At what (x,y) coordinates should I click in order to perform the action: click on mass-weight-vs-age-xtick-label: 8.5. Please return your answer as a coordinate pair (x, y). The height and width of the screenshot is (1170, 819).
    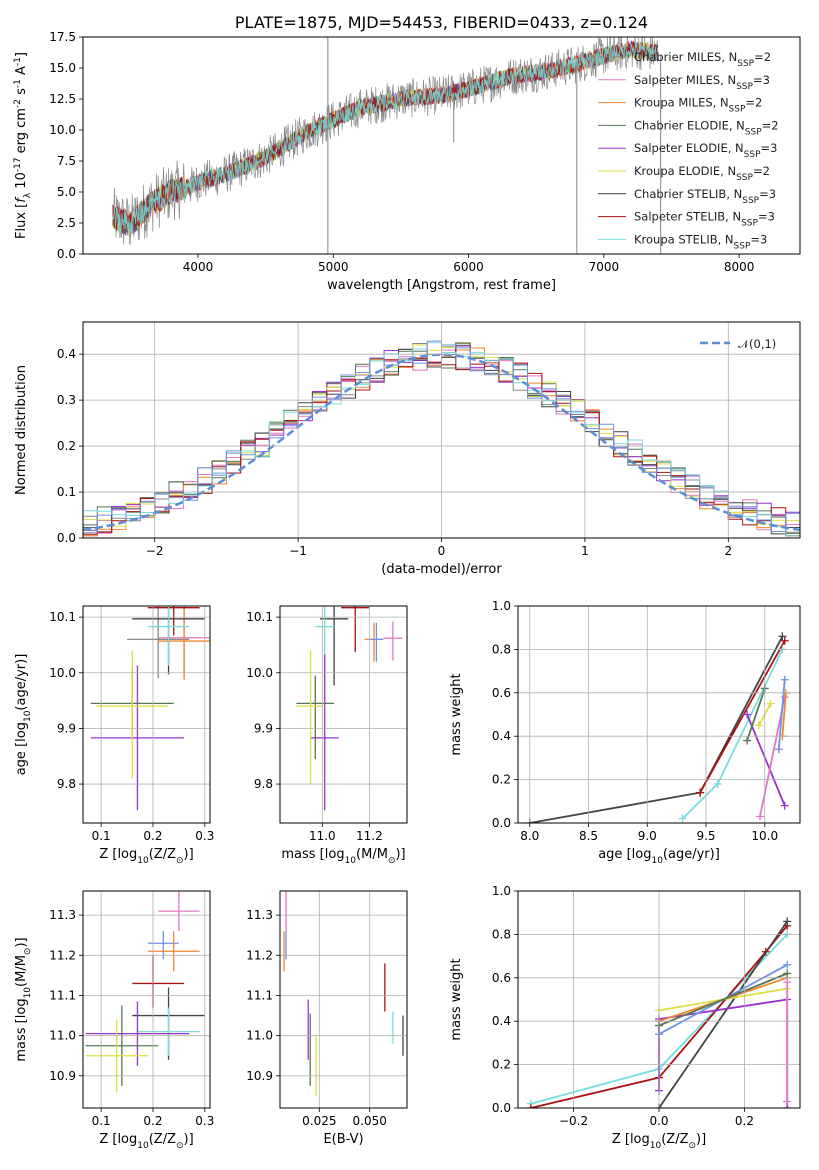
    Looking at the image, I should click on (588, 836).